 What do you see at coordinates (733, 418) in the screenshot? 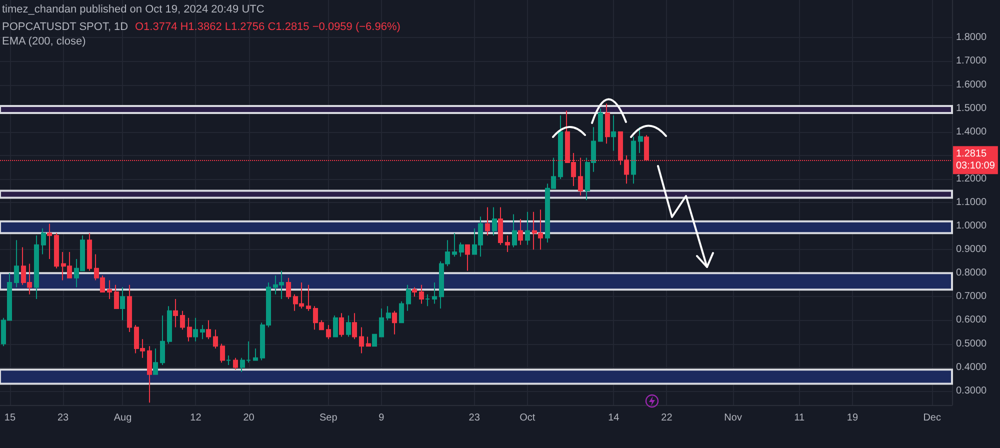
I see `x-tick-label: Nov` at bounding box center [733, 418].